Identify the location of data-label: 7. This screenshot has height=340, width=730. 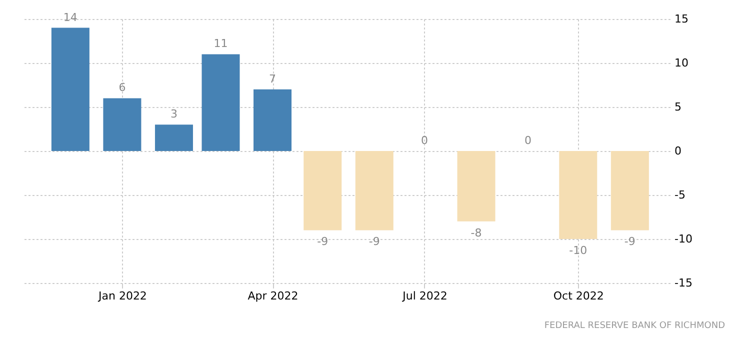
(272, 79).